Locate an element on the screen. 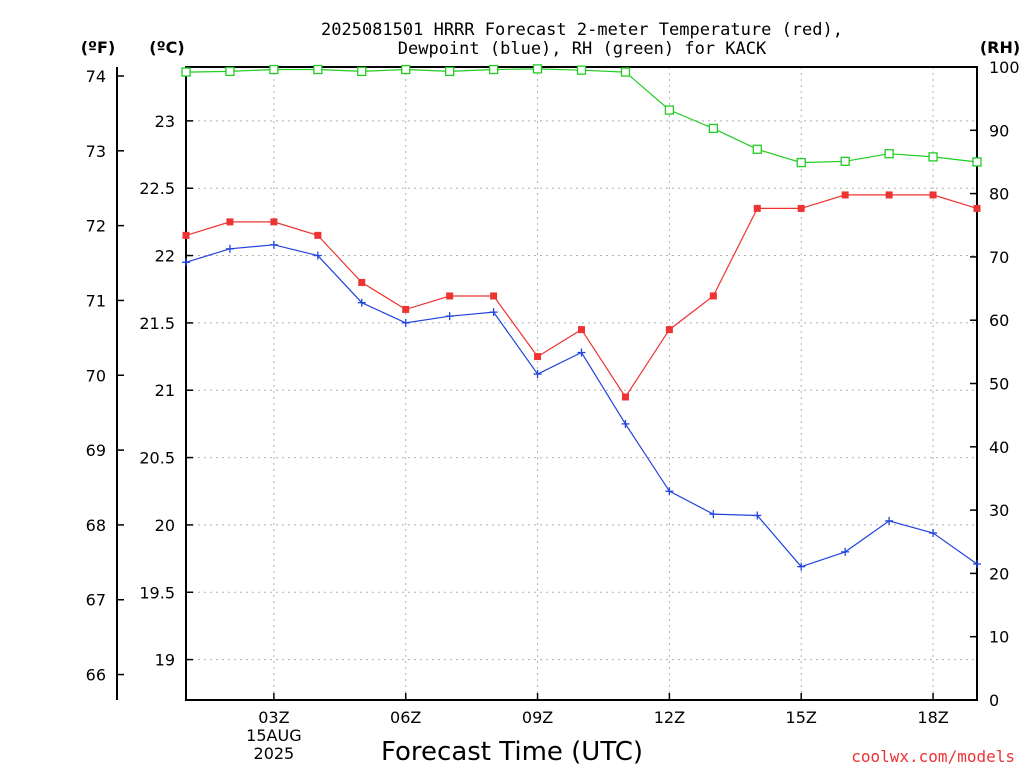 The image size is (1024, 768). rh-tick-label: 0 is located at coordinates (994, 700).